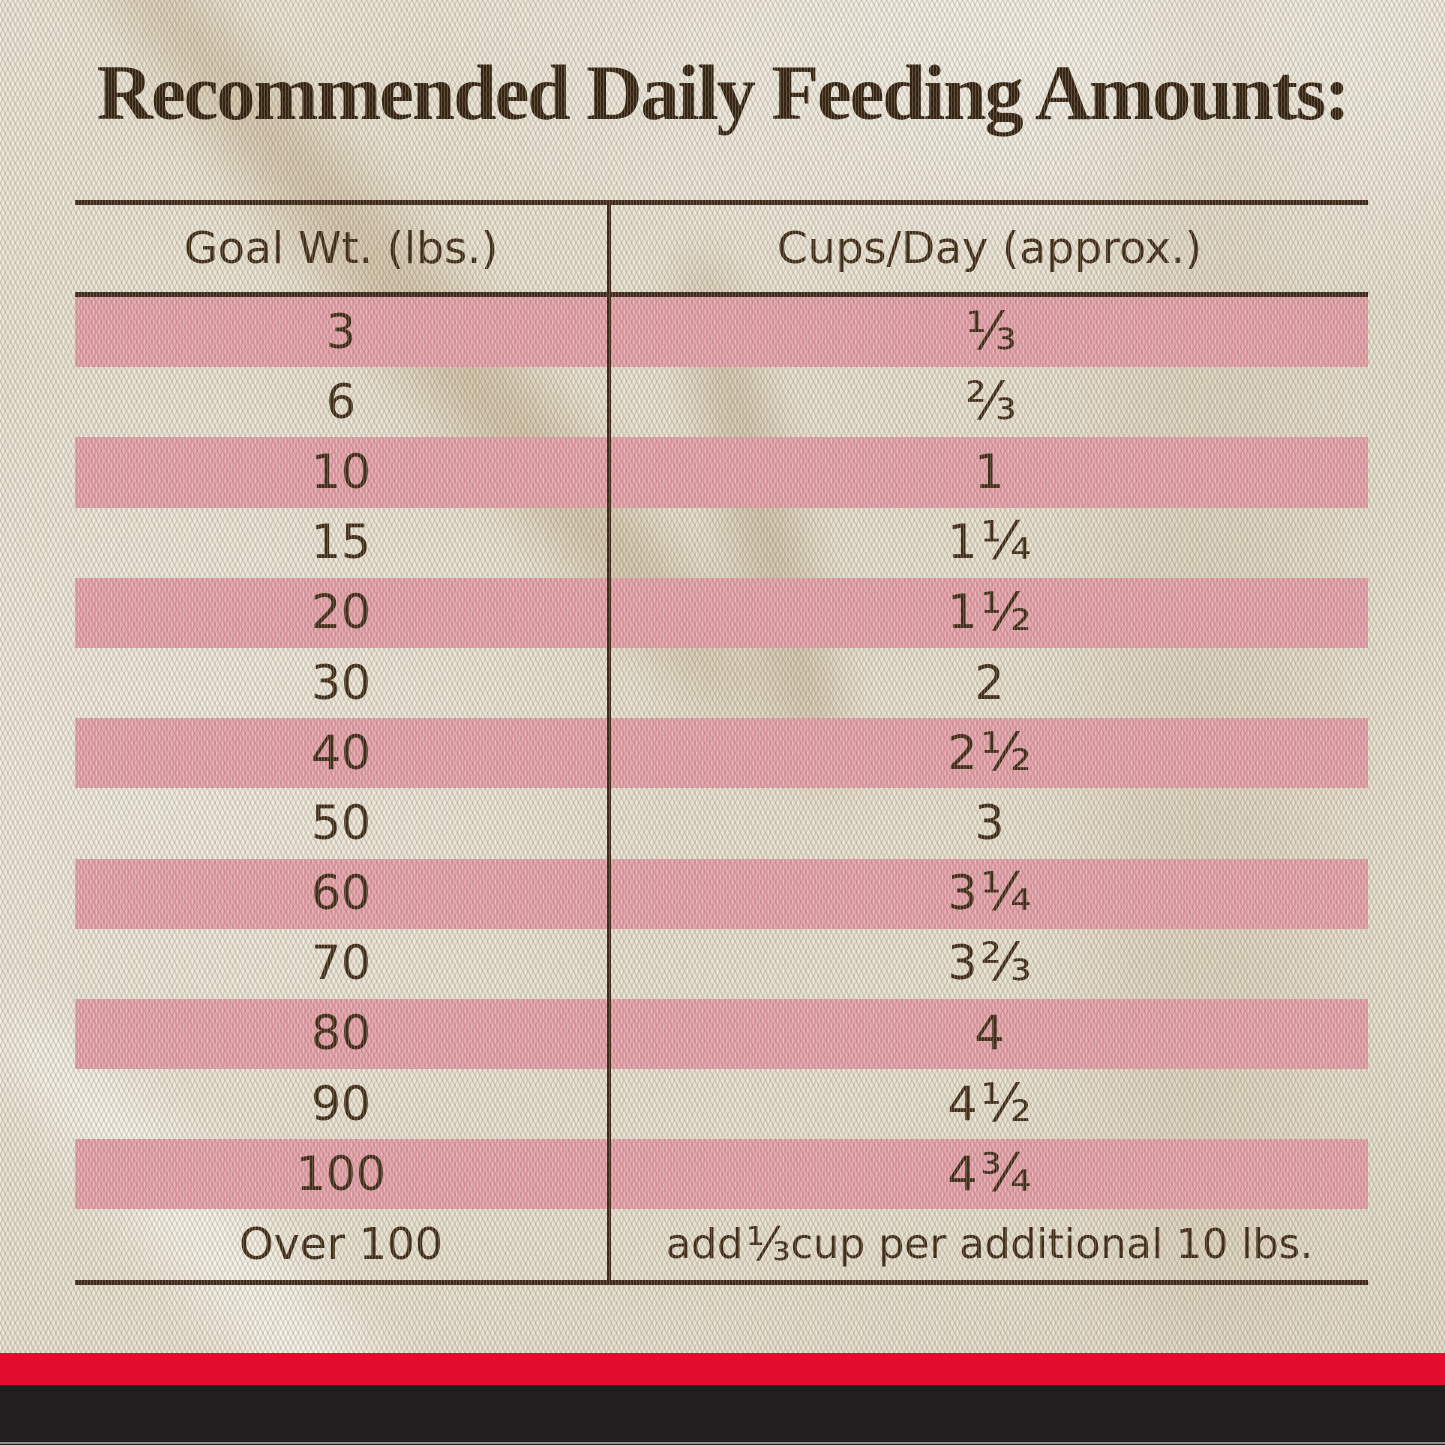 The height and width of the screenshot is (1445, 1445). I want to click on table-row: 3 ⅓, so click(721, 332).